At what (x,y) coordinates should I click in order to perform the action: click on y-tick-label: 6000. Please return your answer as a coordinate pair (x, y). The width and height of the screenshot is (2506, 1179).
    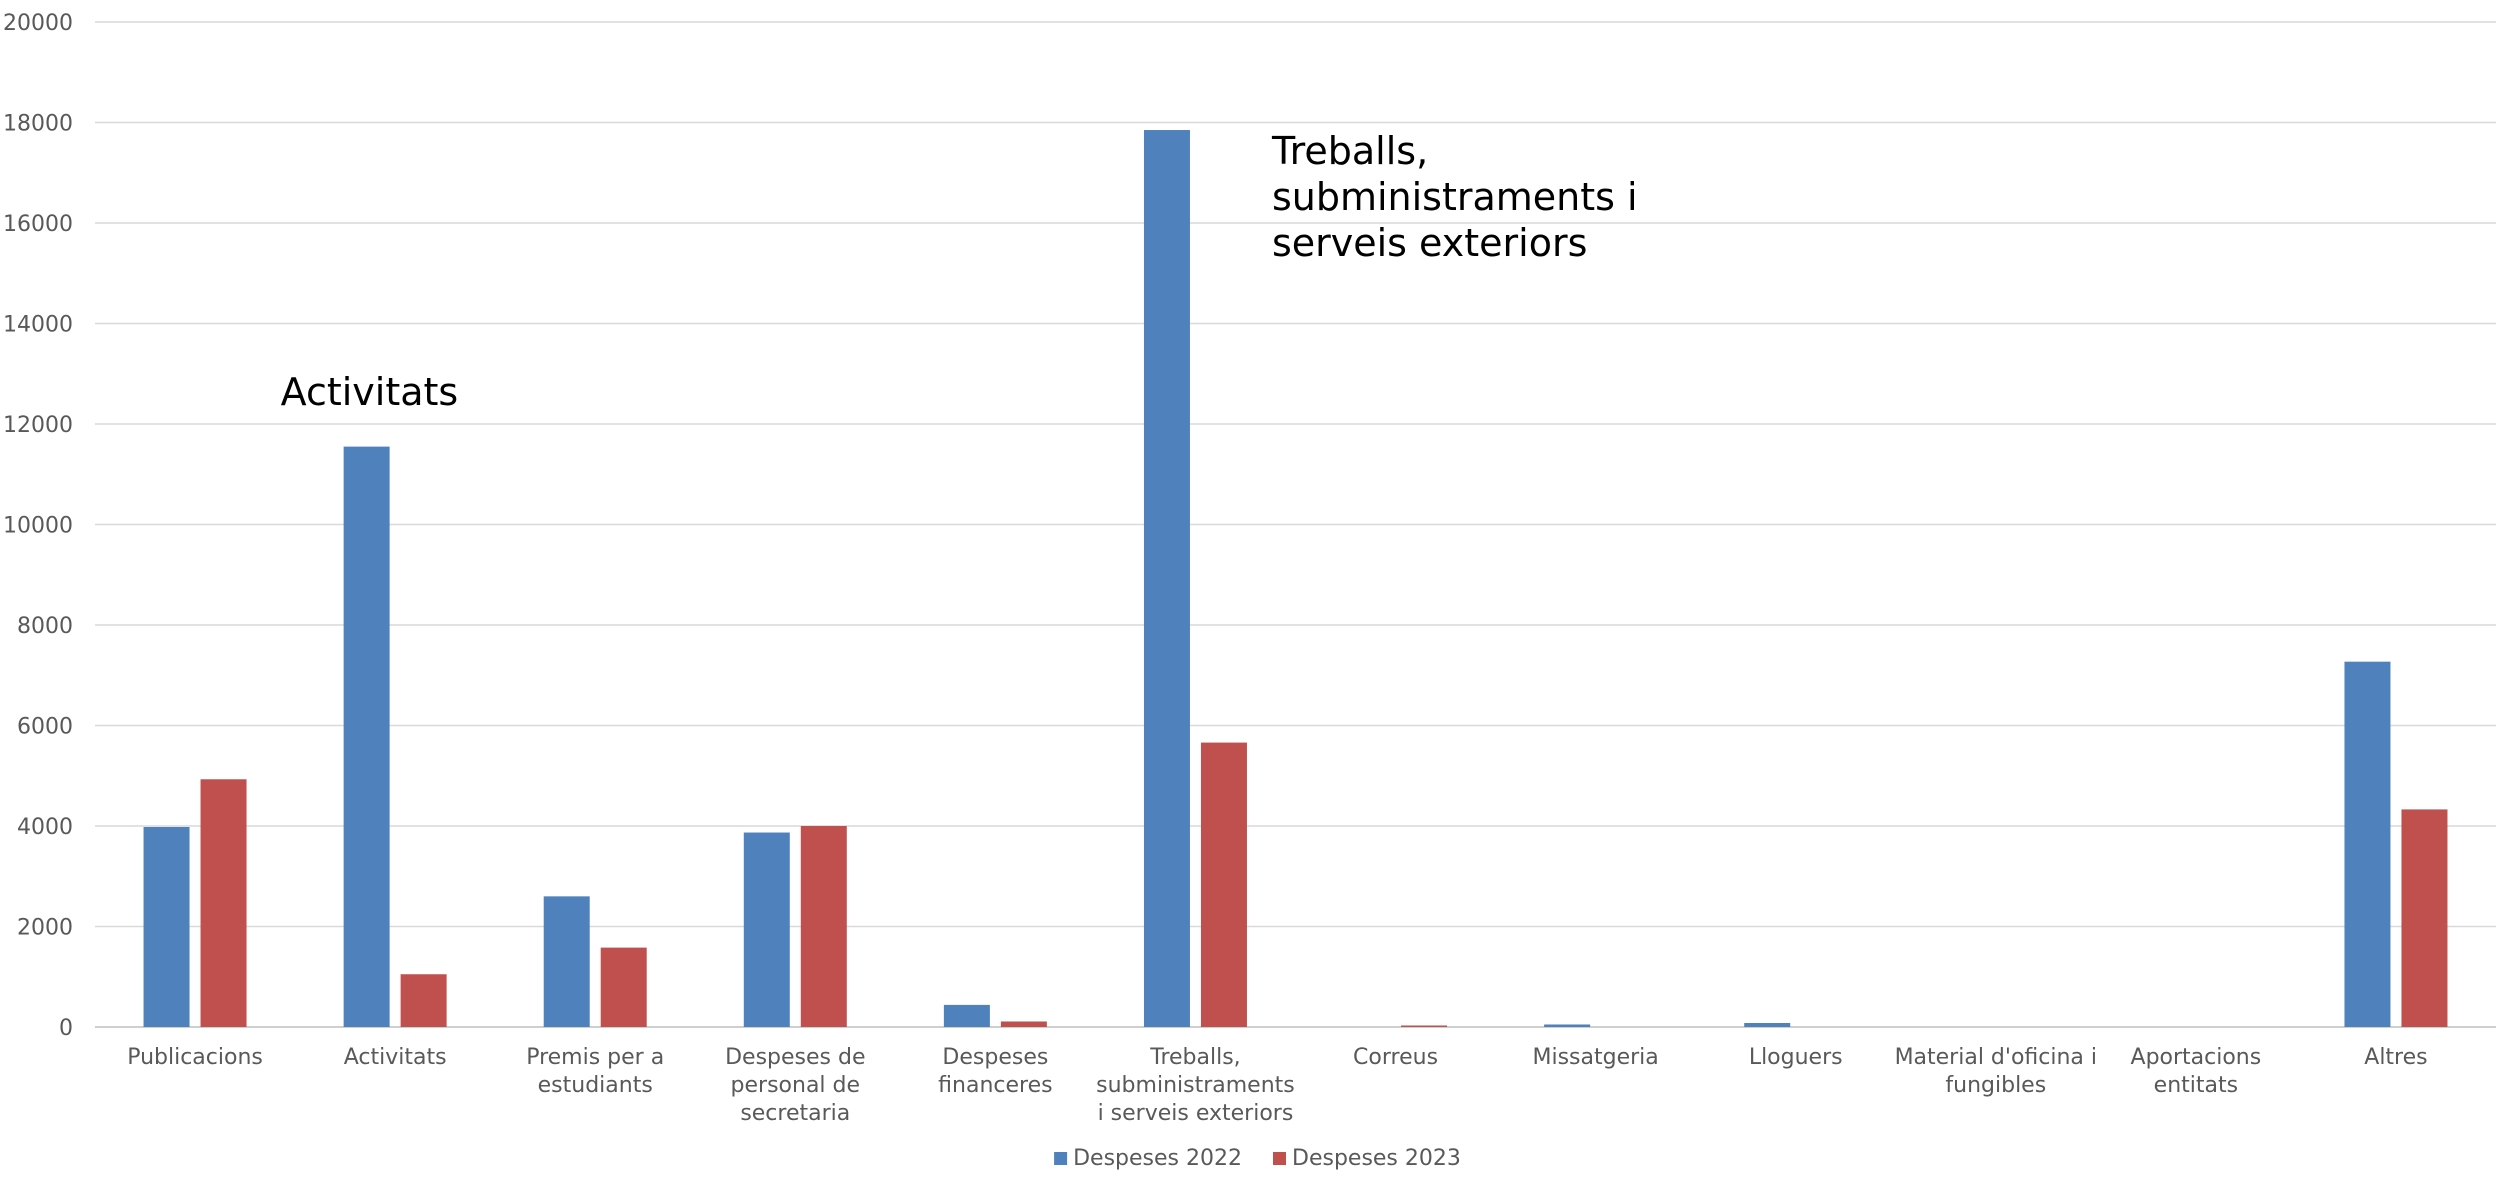
    Looking at the image, I should click on (45, 727).